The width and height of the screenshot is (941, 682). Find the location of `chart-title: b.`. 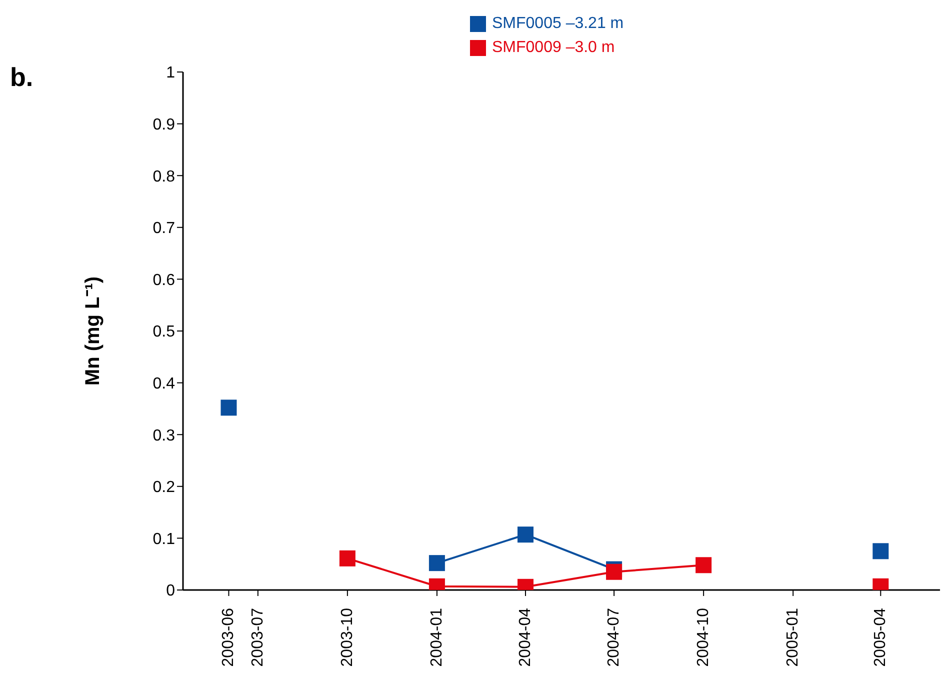

chart-title: b. is located at coordinates (22, 77).